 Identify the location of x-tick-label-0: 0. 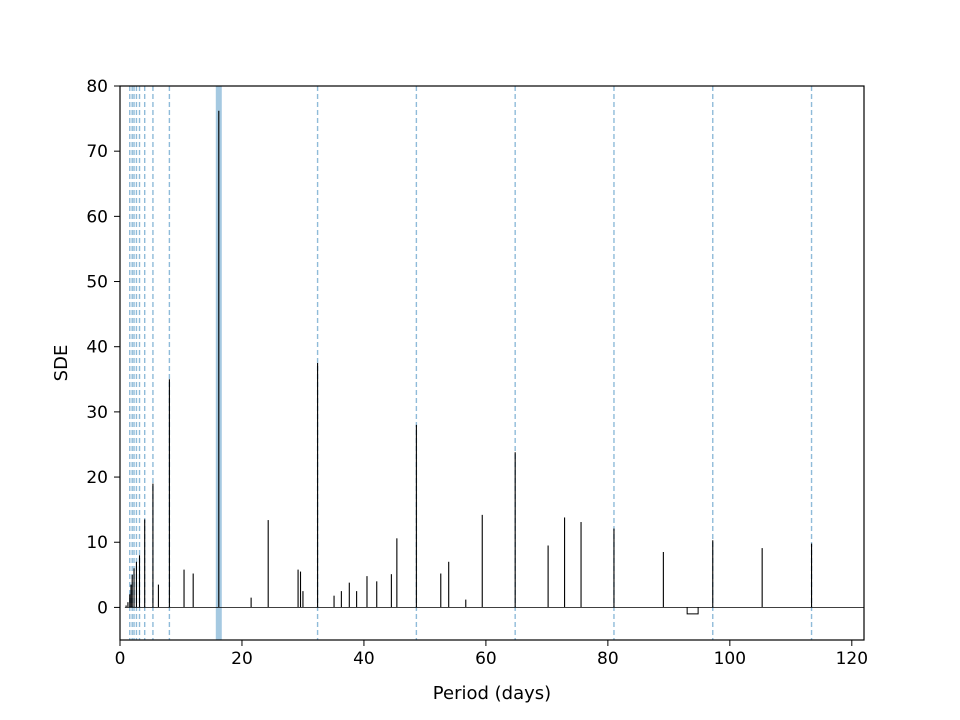
(120, 659).